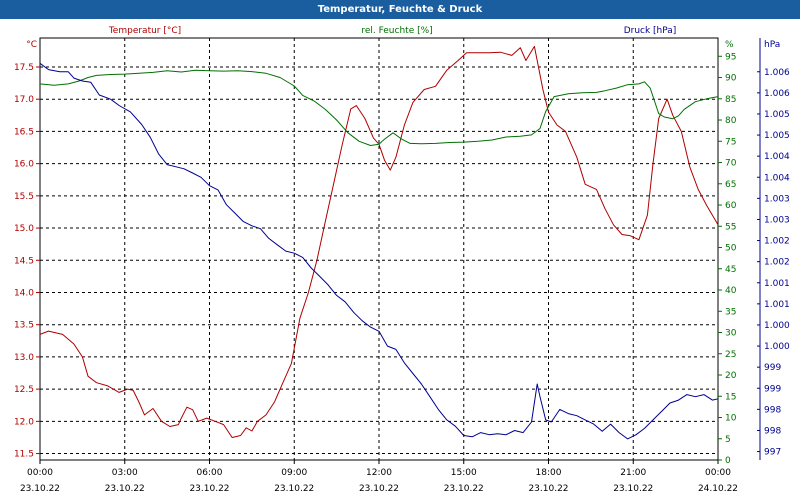 This screenshot has width=800, height=500. What do you see at coordinates (24, 326) in the screenshot?
I see `temperature-tick-label: 13.5` at bounding box center [24, 326].